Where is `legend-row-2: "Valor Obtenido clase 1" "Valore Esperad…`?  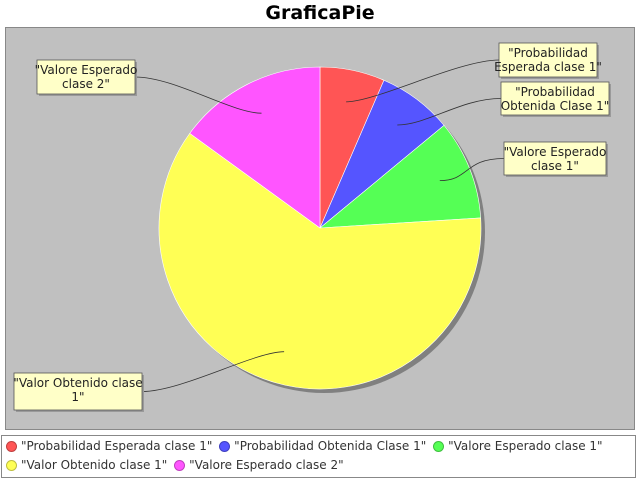 legend-row-2: "Valor Obtenido clase 1" "Valore Esperad… is located at coordinates (176, 468).